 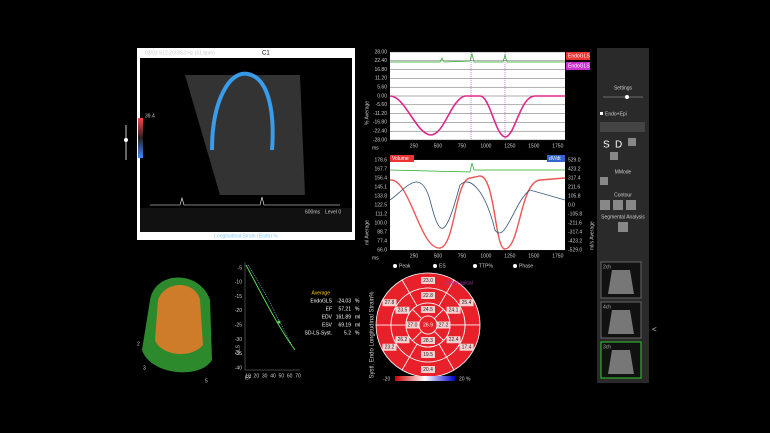 I want to click on y-tick-label: -11.20, so click(x=380, y=114).